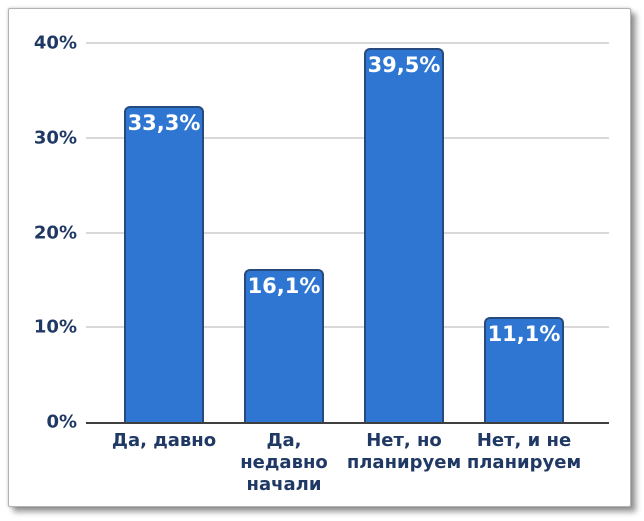 The width and height of the screenshot is (644, 521). I want to click on bar: 39,5%, so click(404, 234).